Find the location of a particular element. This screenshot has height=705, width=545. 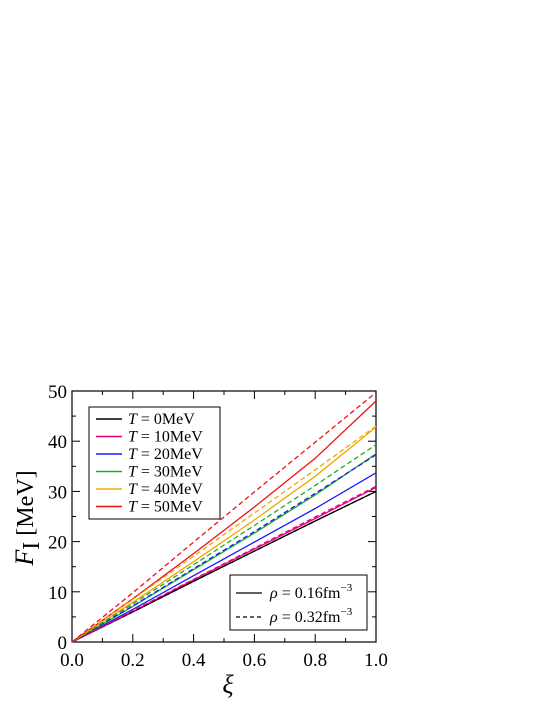

x-tick-label: 0.4 is located at coordinates (194, 660).